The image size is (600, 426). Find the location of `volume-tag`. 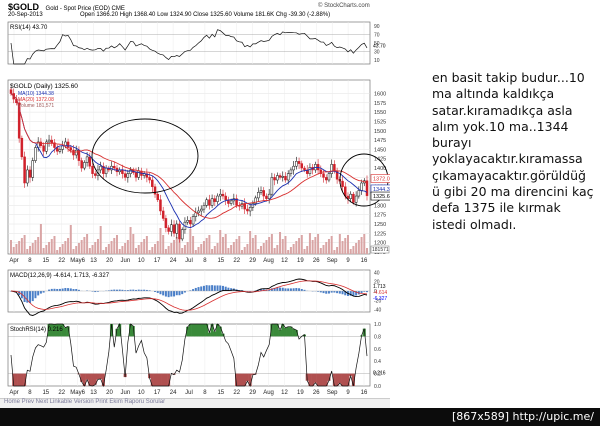

volume-tag is located at coordinates (380, 249).